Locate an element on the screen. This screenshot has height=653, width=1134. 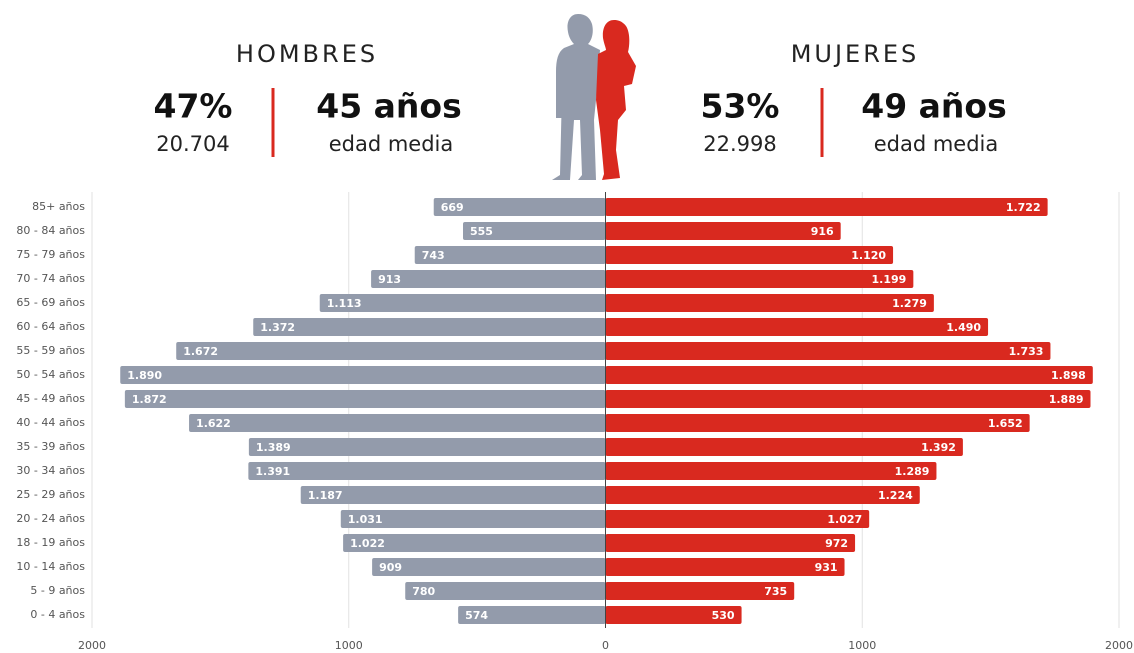
y-tick-label: 30 - 34 años is located at coordinates (50, 470).